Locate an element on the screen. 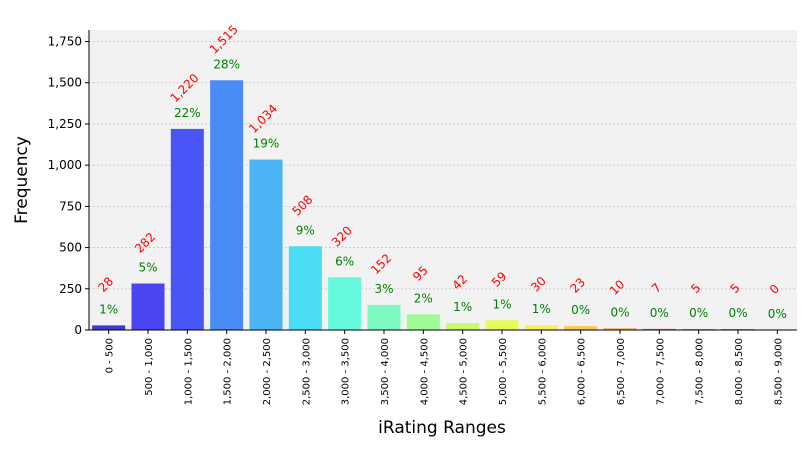  x-tick-label: 7,000 - 7,500 is located at coordinates (660, 371).